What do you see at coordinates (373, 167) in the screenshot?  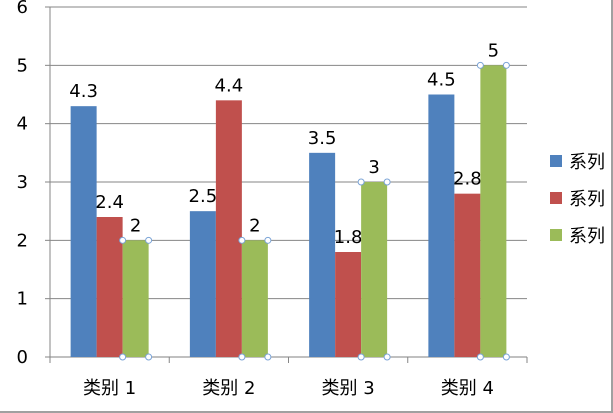 I see `data-label: 3` at bounding box center [373, 167].